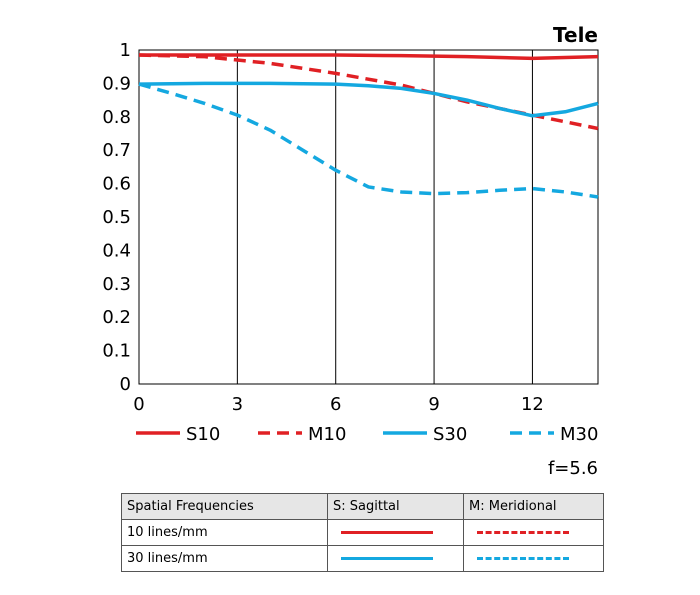  What do you see at coordinates (116, 250) in the screenshot?
I see `y-tick-label: 0.4` at bounding box center [116, 250].